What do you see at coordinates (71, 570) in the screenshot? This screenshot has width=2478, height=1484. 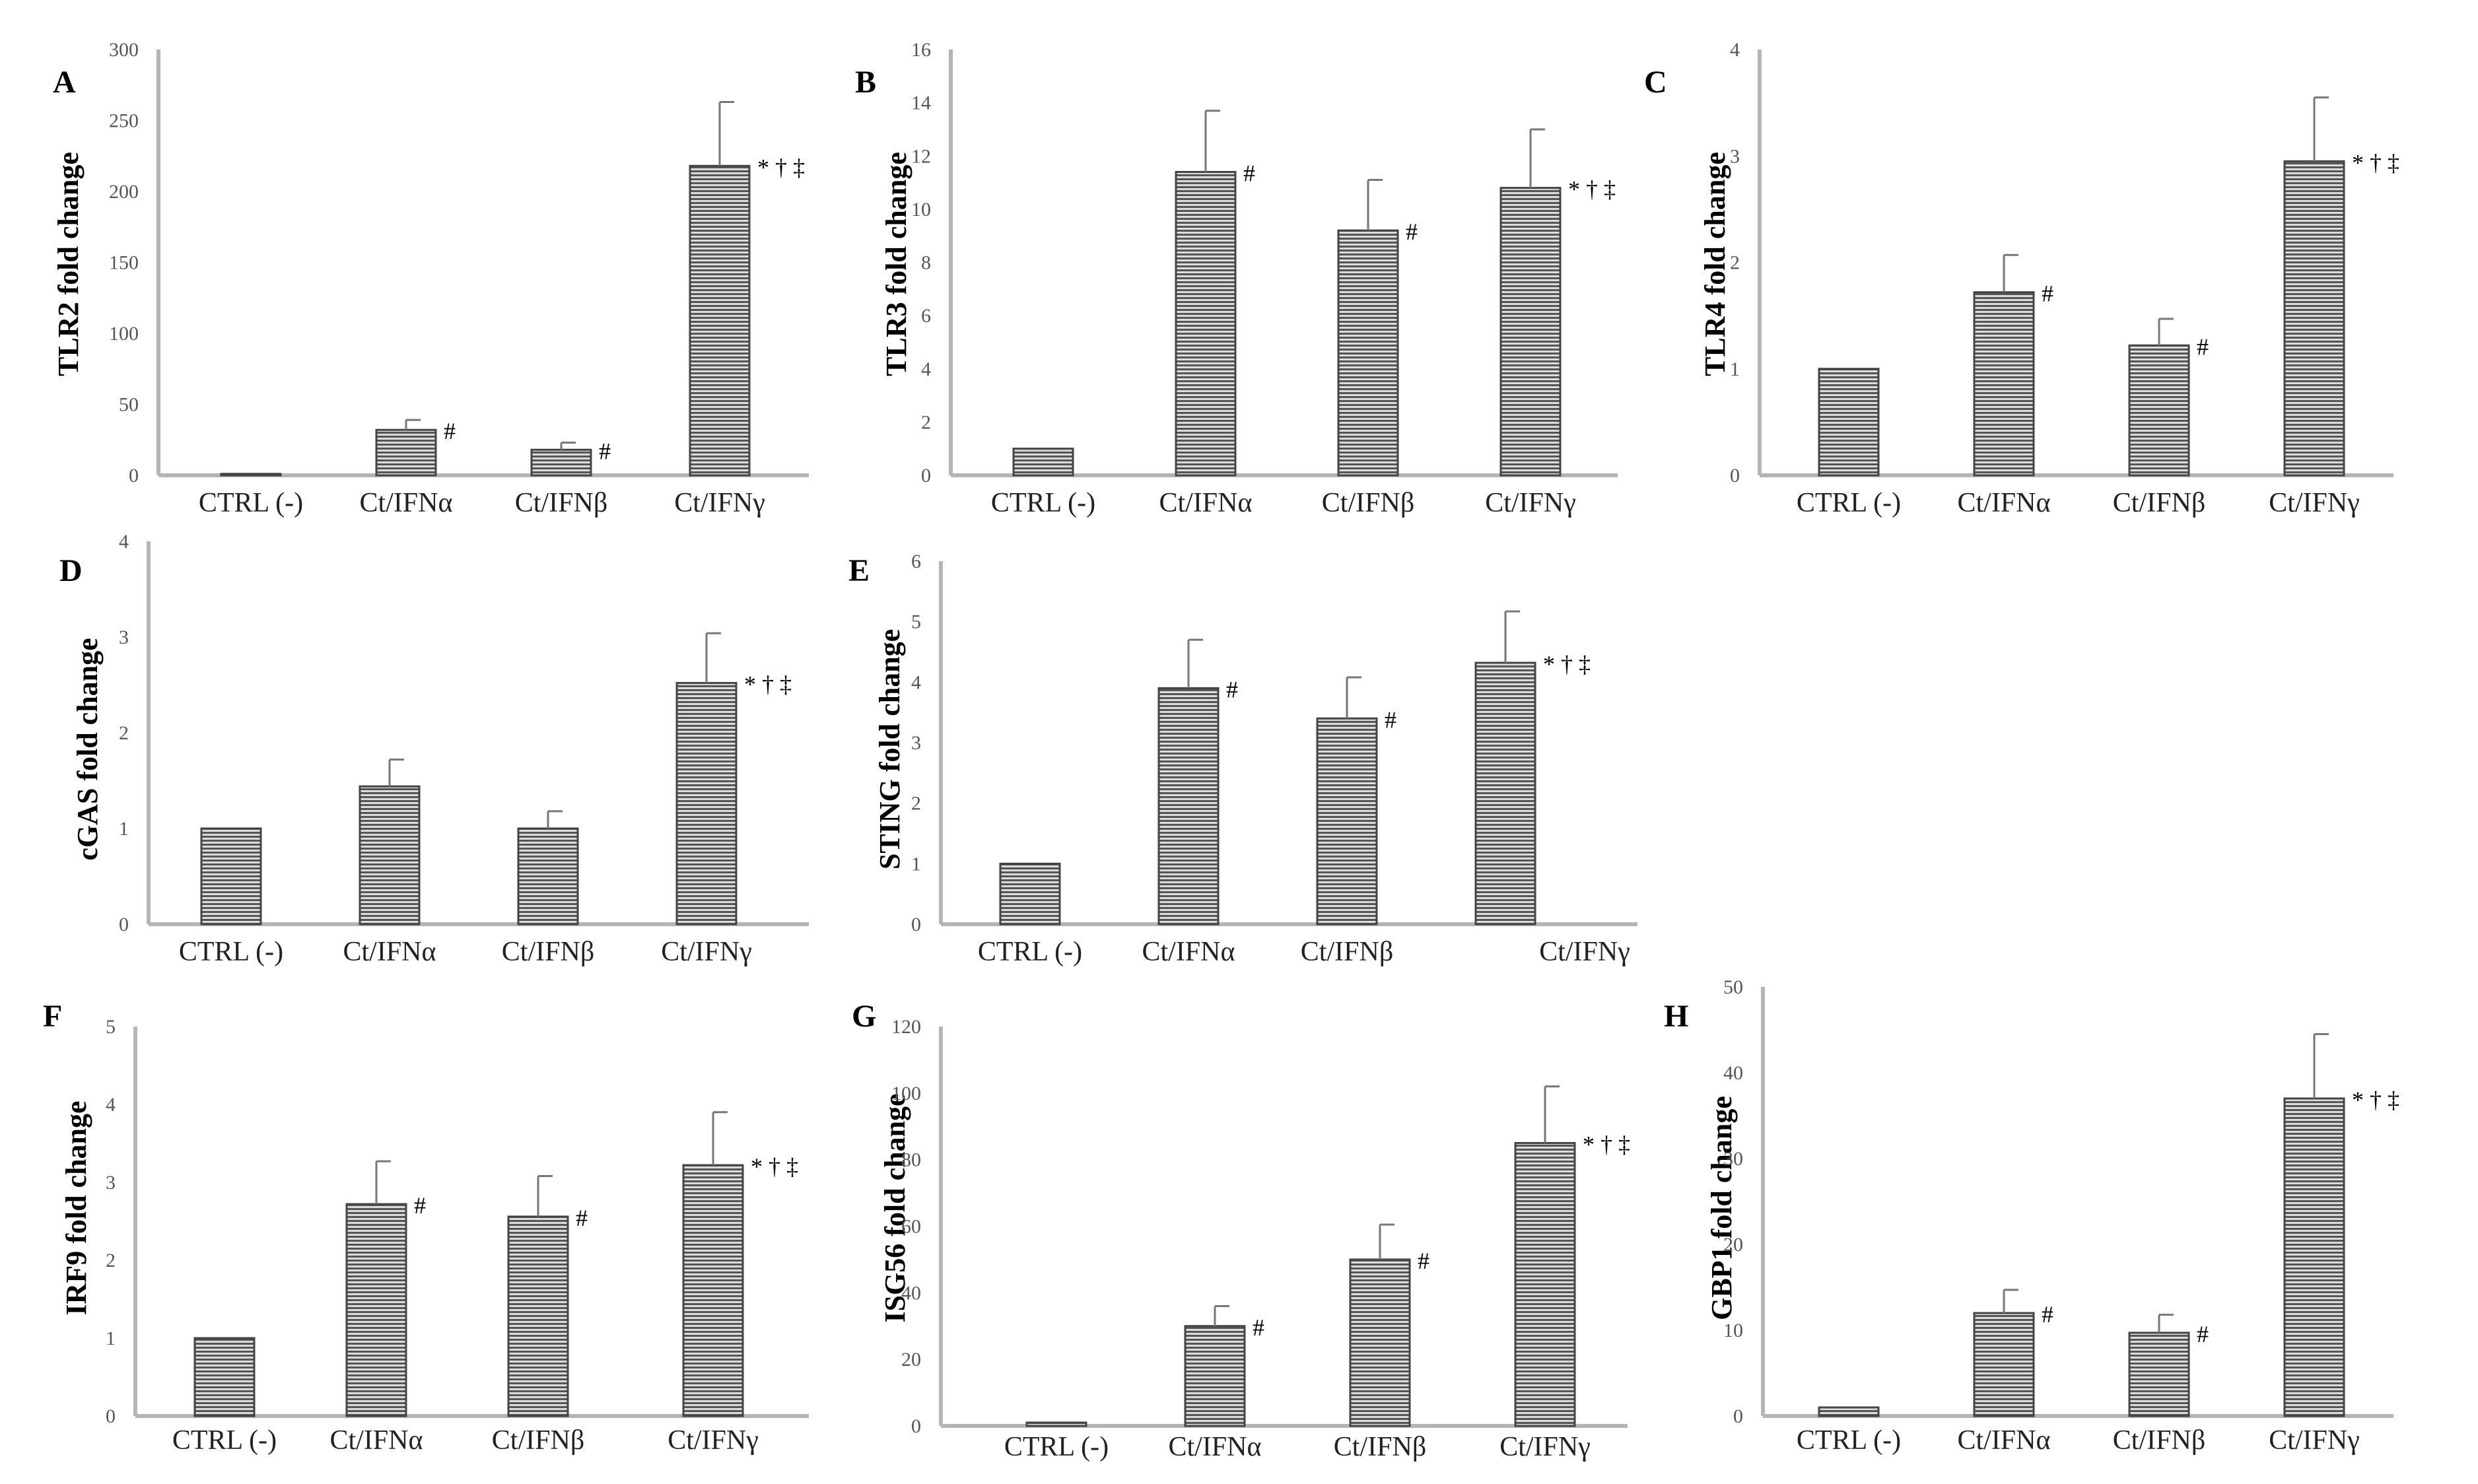 I see `panel-letter-d: D` at bounding box center [71, 570].